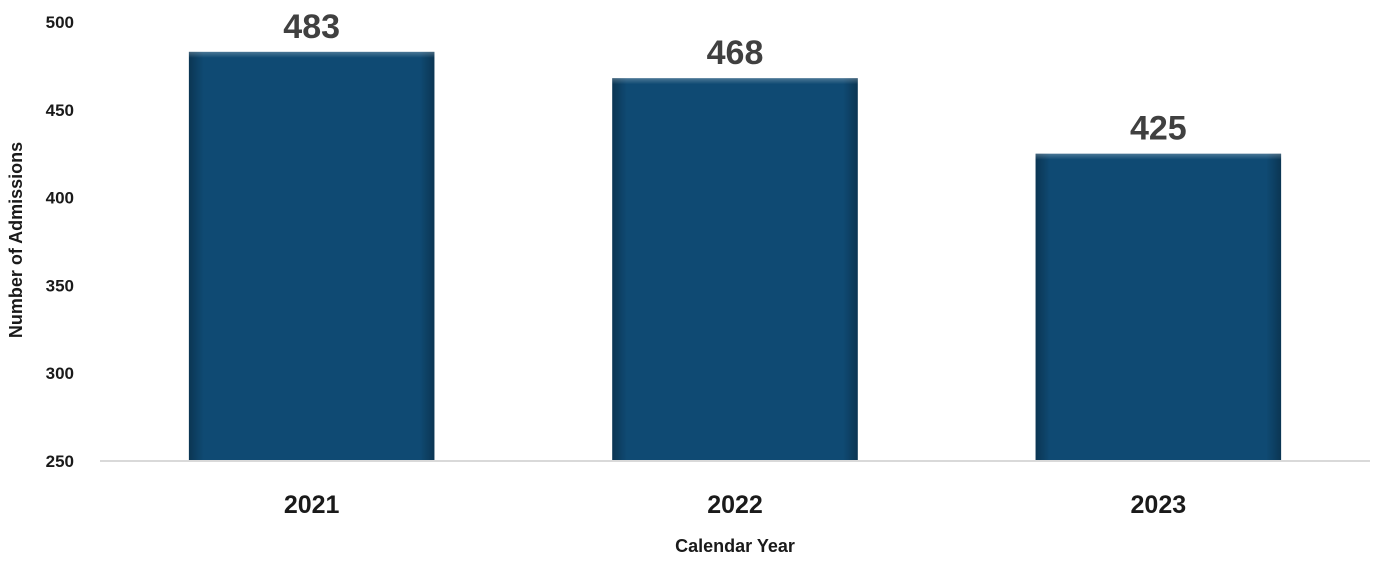 The image size is (1378, 563). Describe the element at coordinates (735, 53) in the screenshot. I see `data-label: 468` at that location.